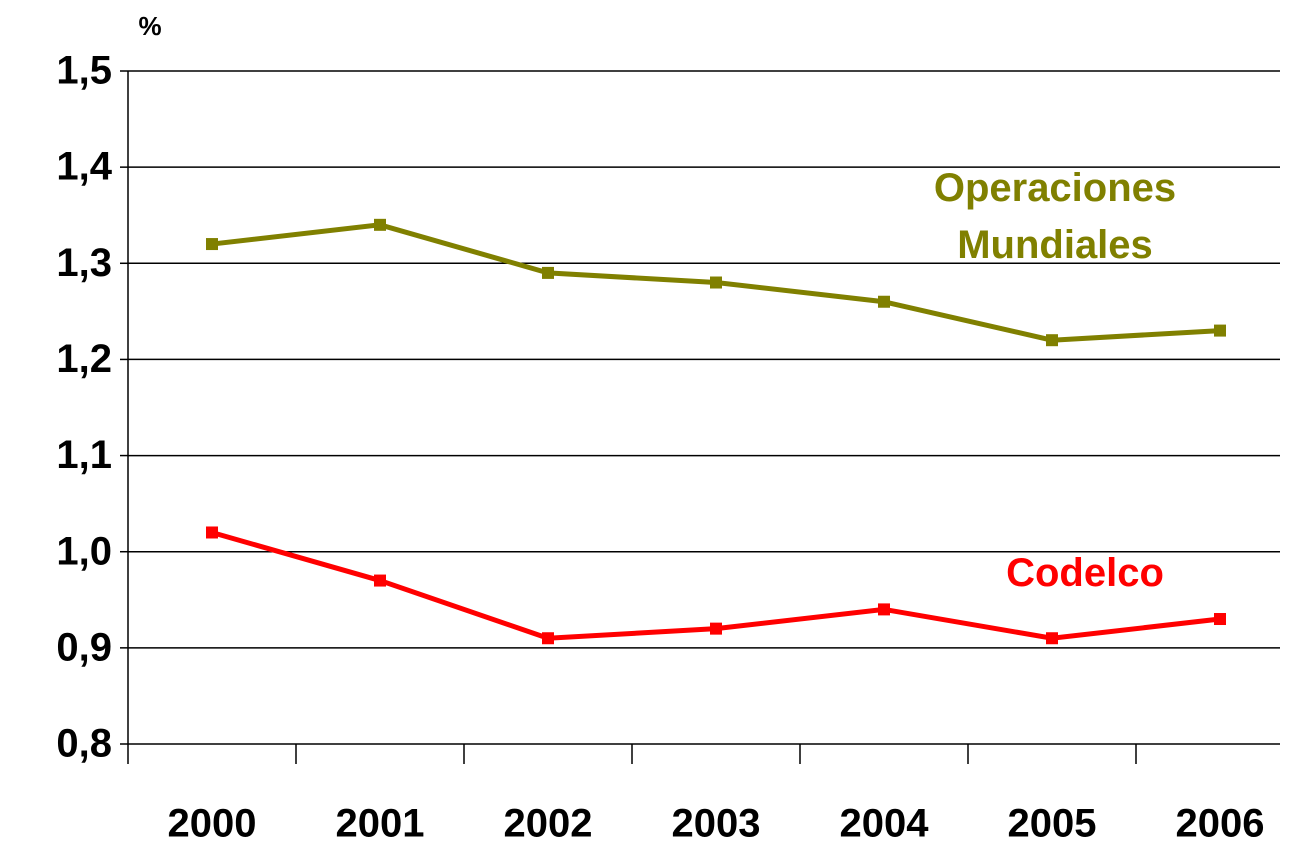  Describe the element at coordinates (212, 823) in the screenshot. I see `x-tick-label: 2000` at that location.